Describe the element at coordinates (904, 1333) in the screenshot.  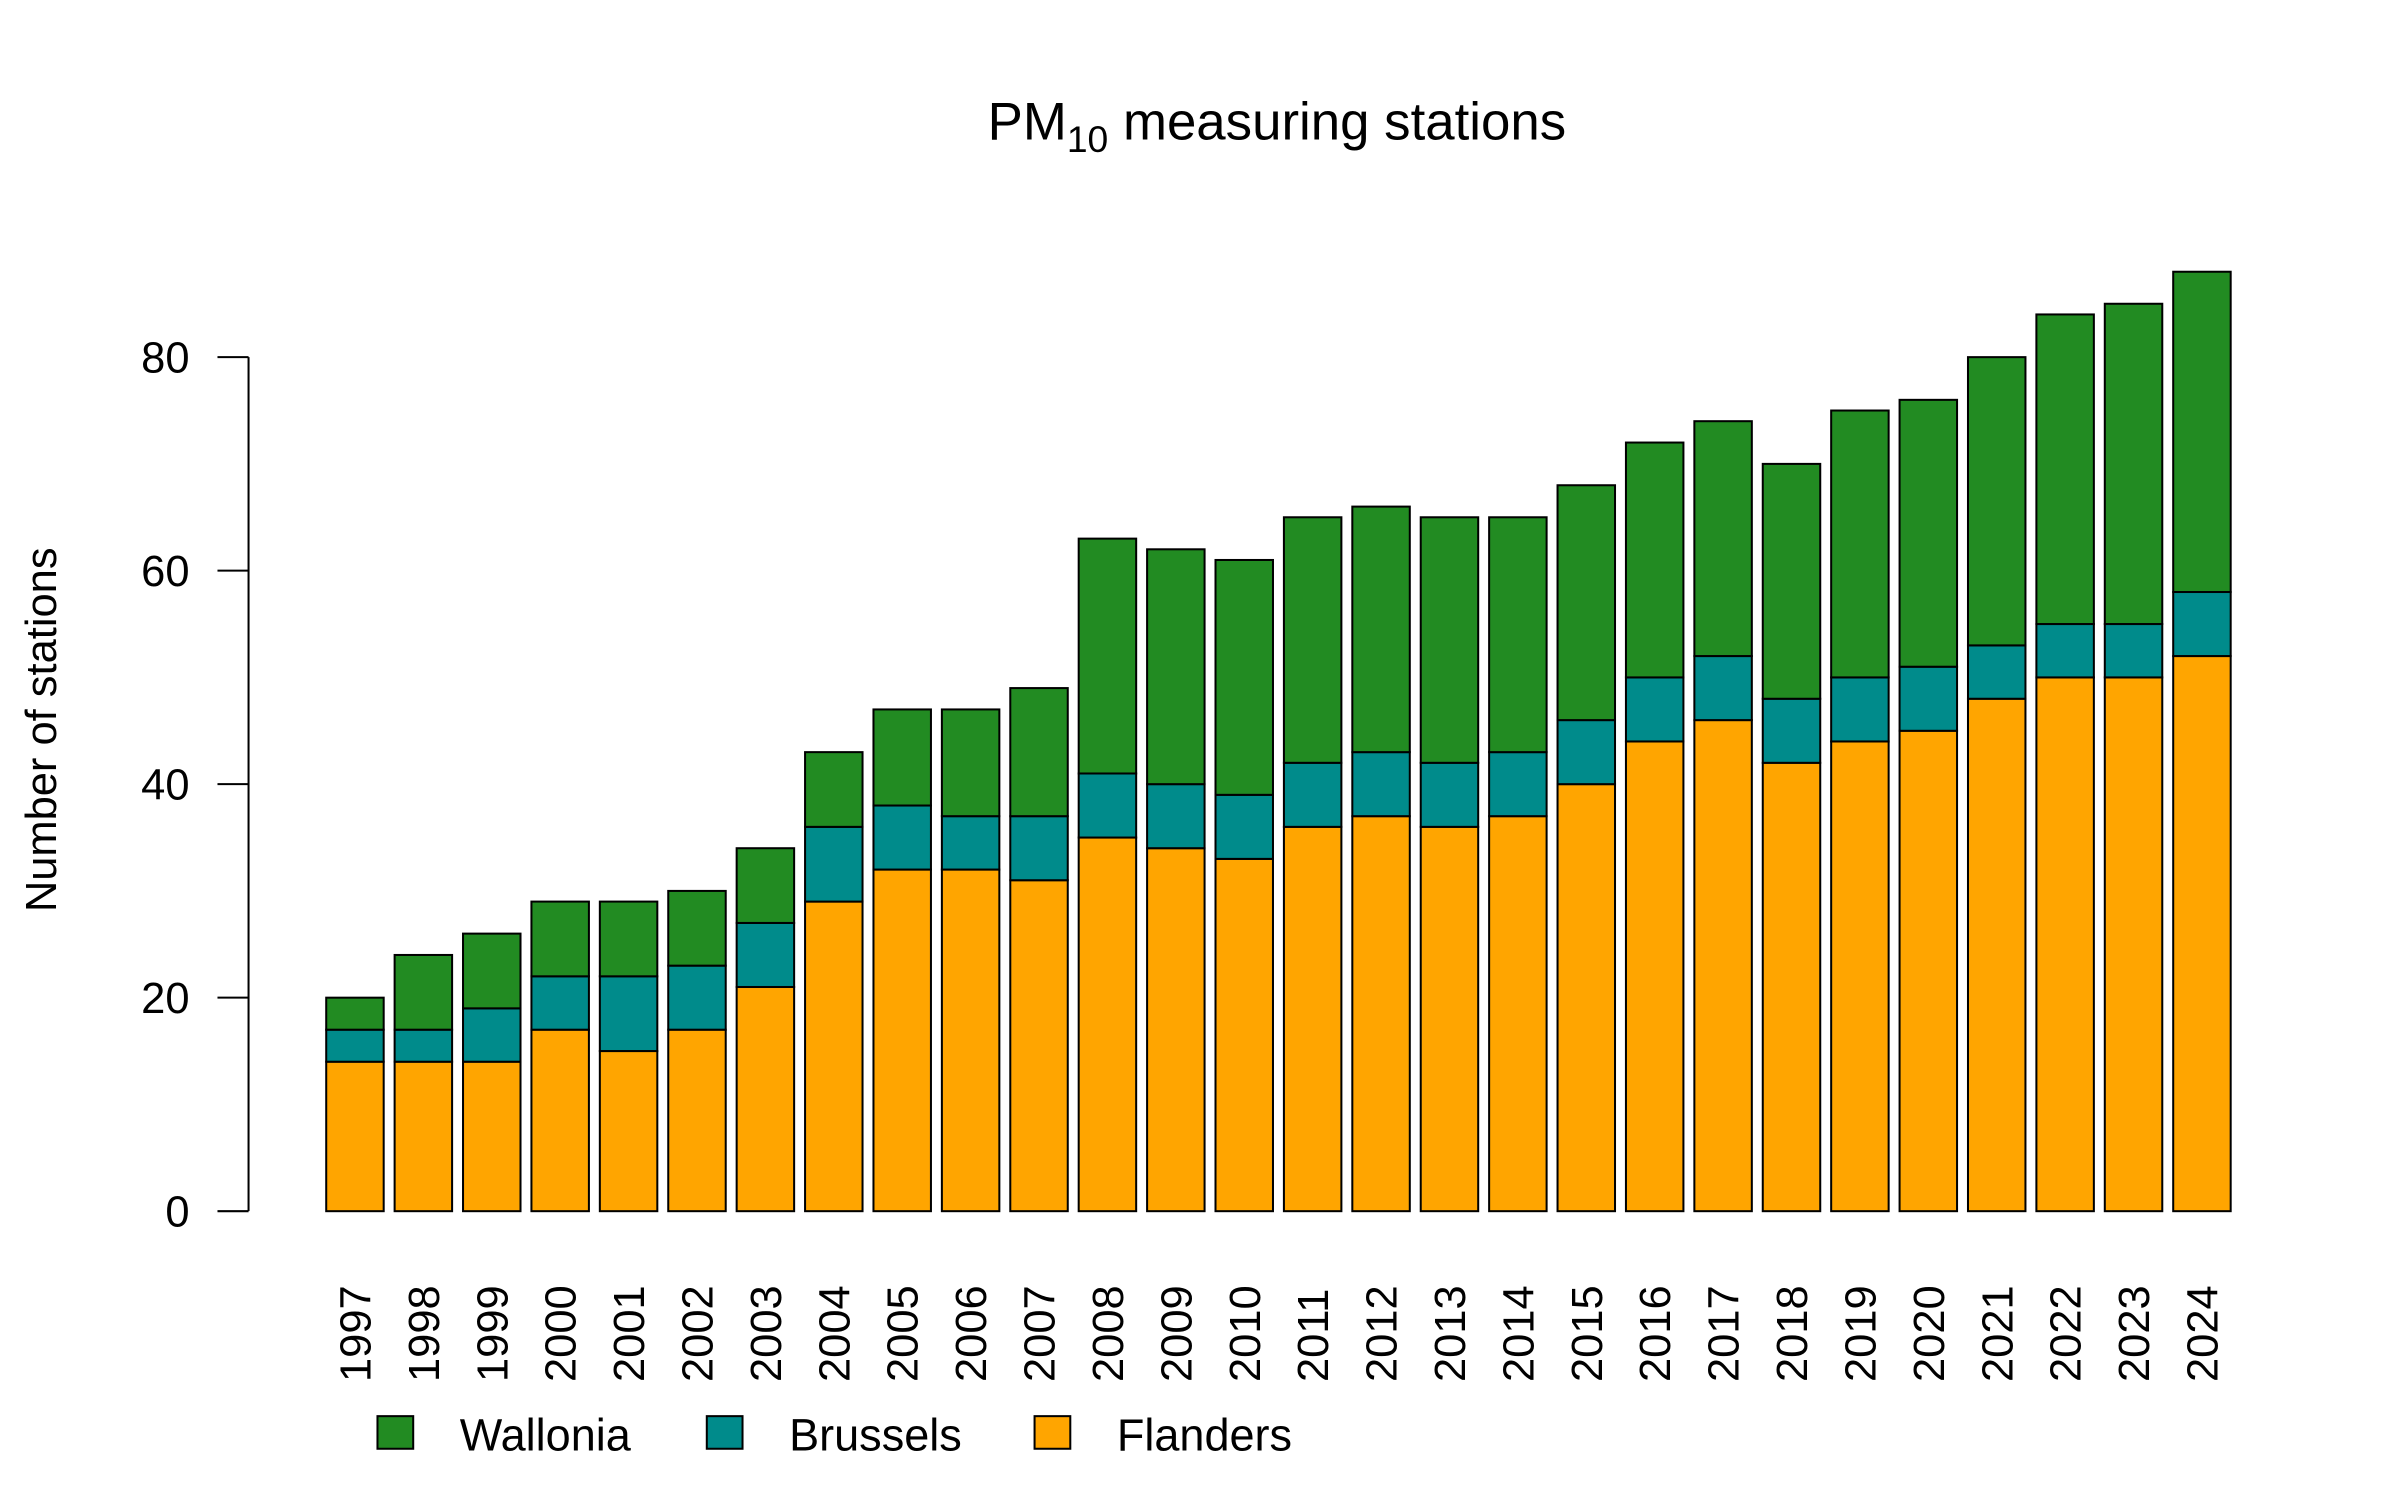
I see `x-tick-label: 2005` at that location.